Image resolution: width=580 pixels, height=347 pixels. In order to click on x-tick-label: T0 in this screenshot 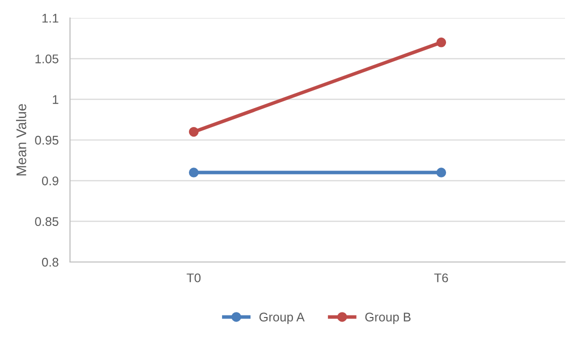, I will do `click(193, 277)`.